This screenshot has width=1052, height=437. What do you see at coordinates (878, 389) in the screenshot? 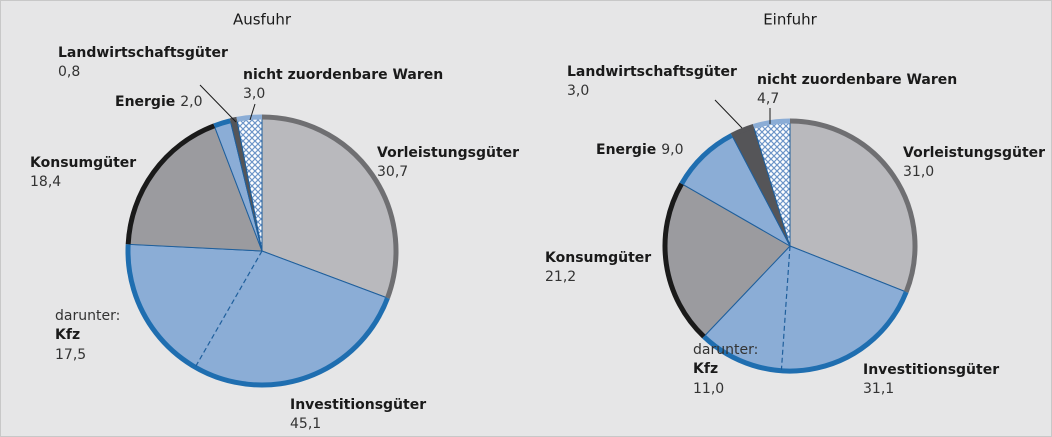
I see `value-label: 31,1` at bounding box center [878, 389].